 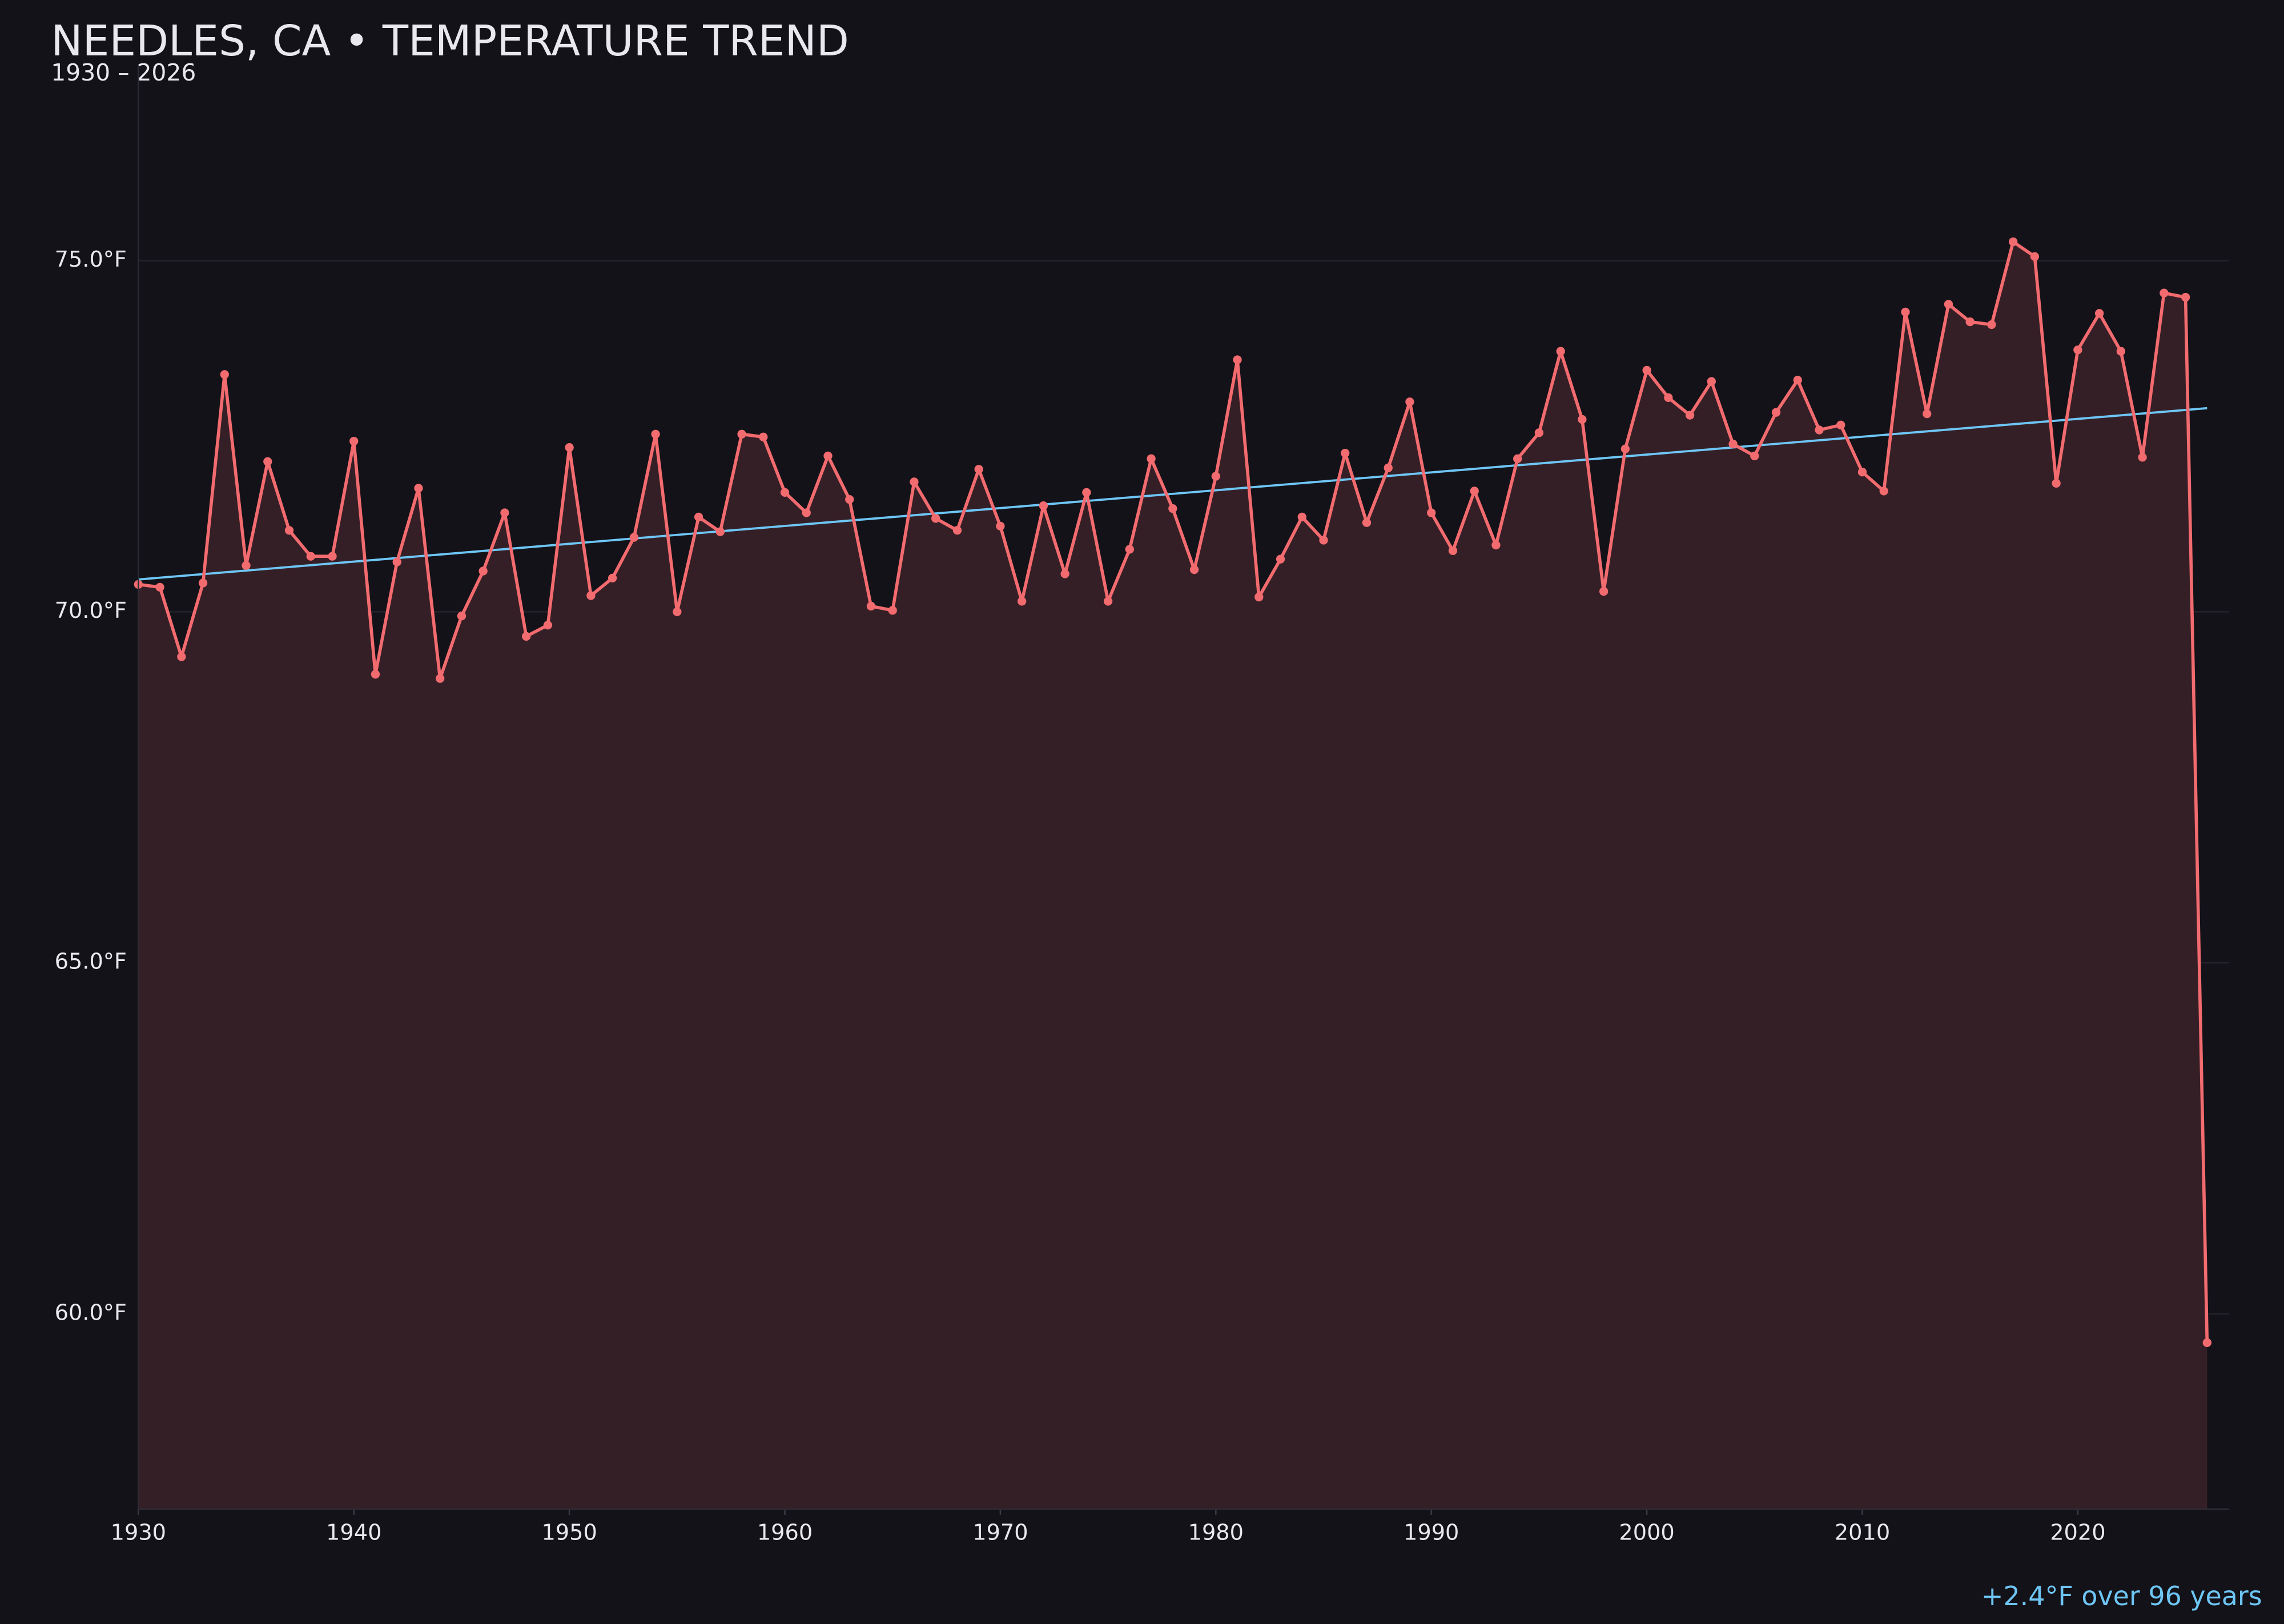 What do you see at coordinates (138, 1533) in the screenshot?
I see `x-tick-label: 1930` at bounding box center [138, 1533].